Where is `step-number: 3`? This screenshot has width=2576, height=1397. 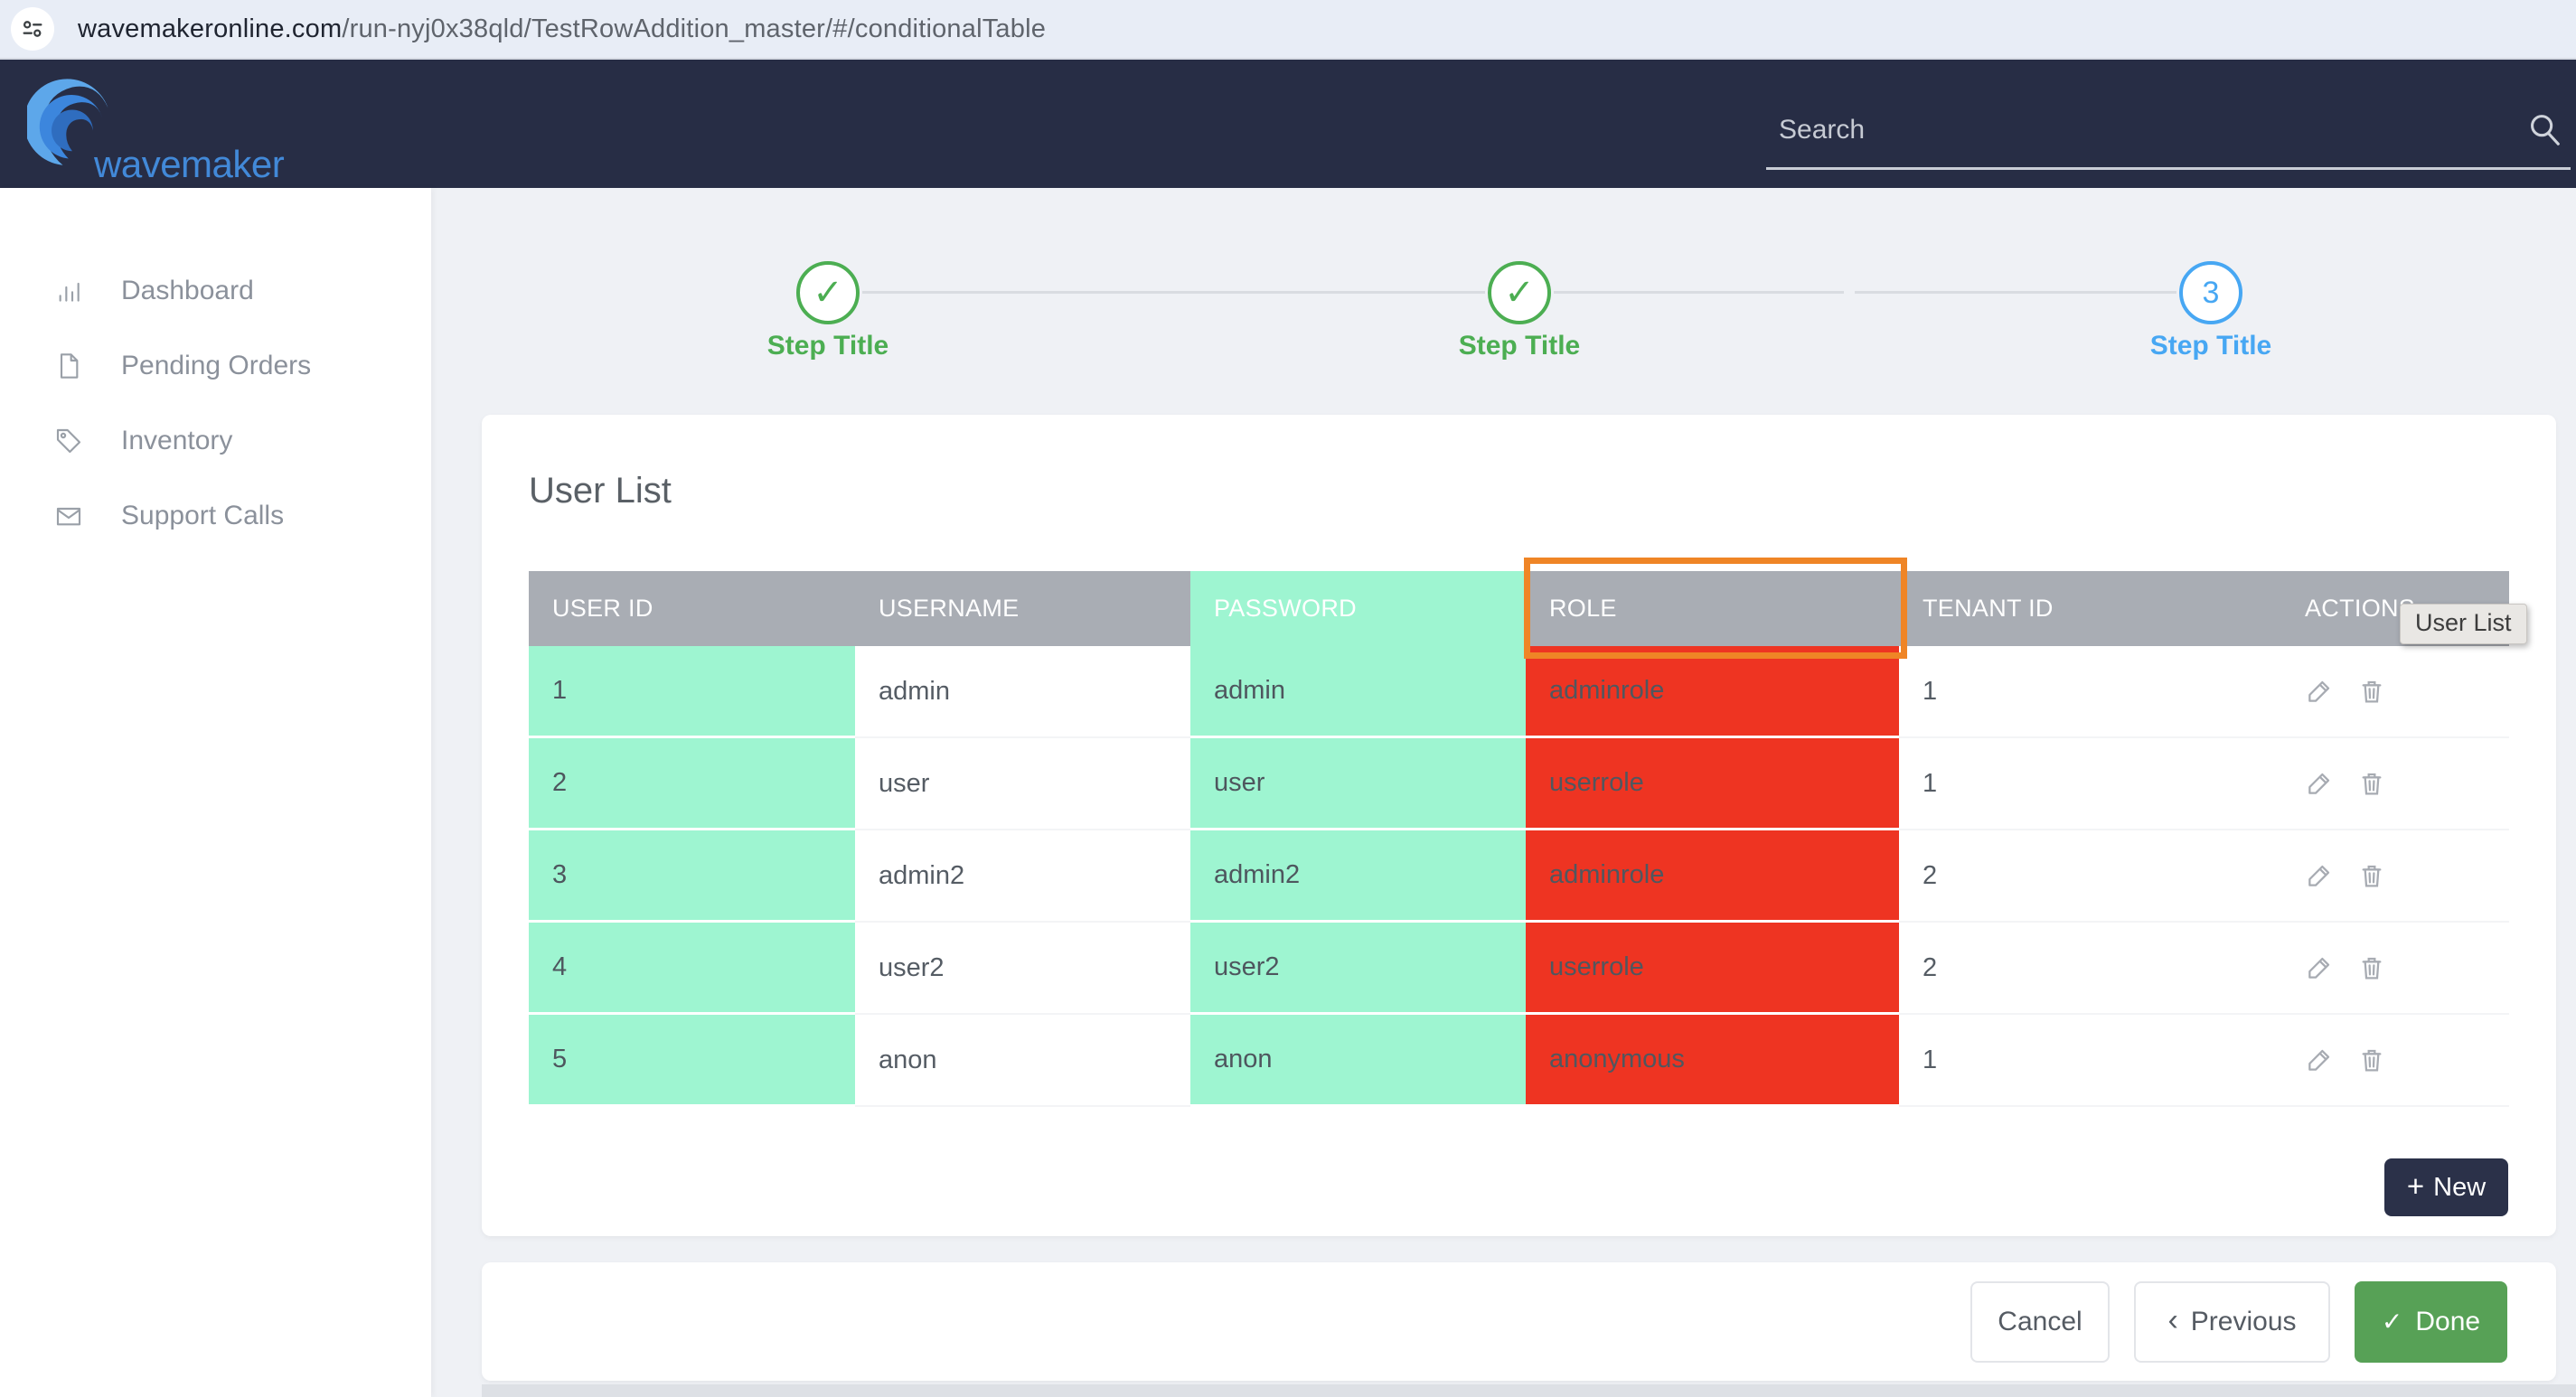
step-number: 3 is located at coordinates (2211, 293).